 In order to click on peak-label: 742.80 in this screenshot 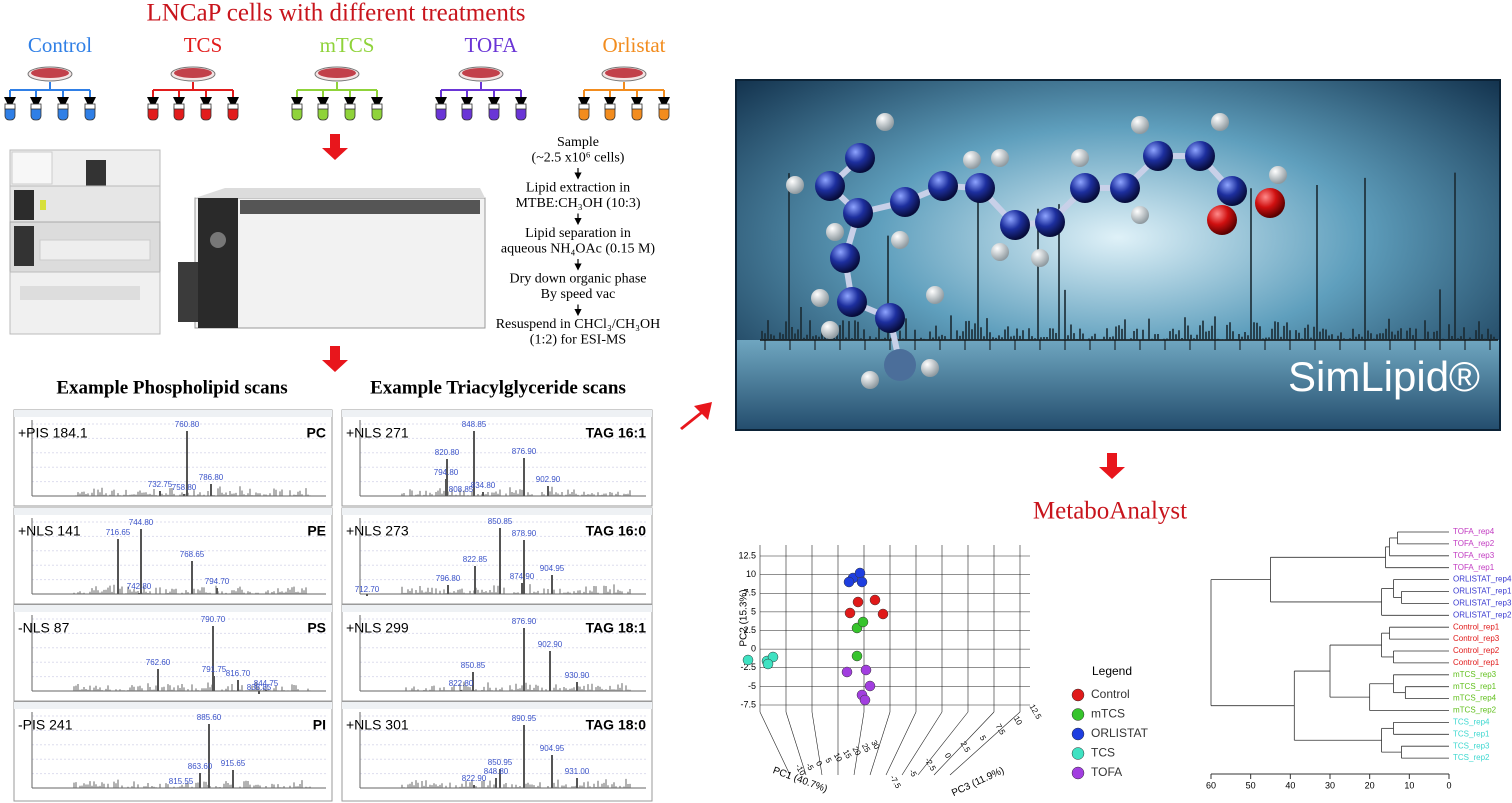, I will do `click(139, 586)`.